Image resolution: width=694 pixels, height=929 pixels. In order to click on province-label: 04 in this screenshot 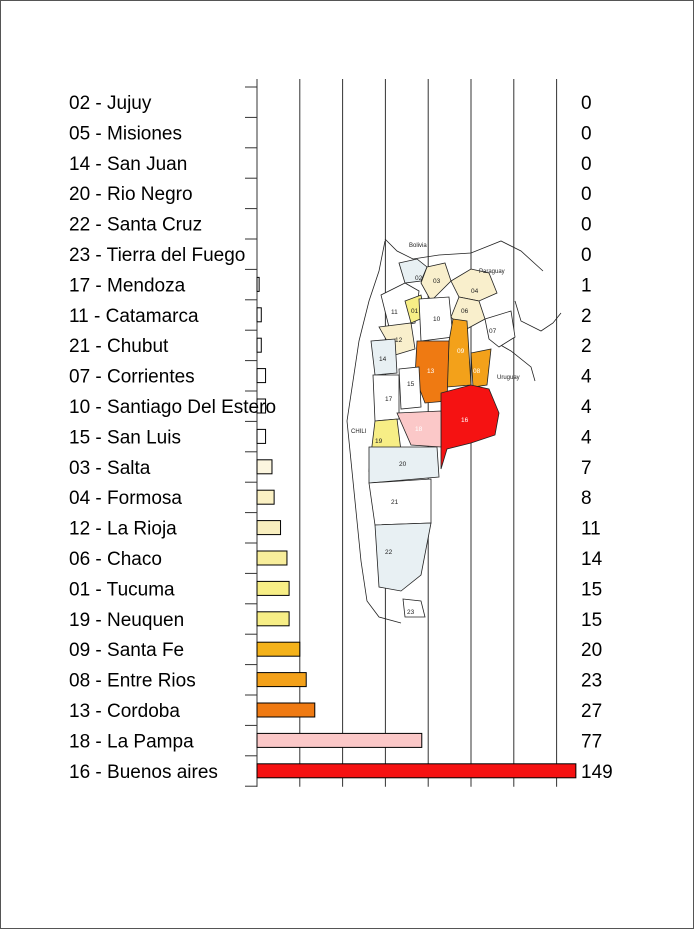, I will do `click(475, 291)`.